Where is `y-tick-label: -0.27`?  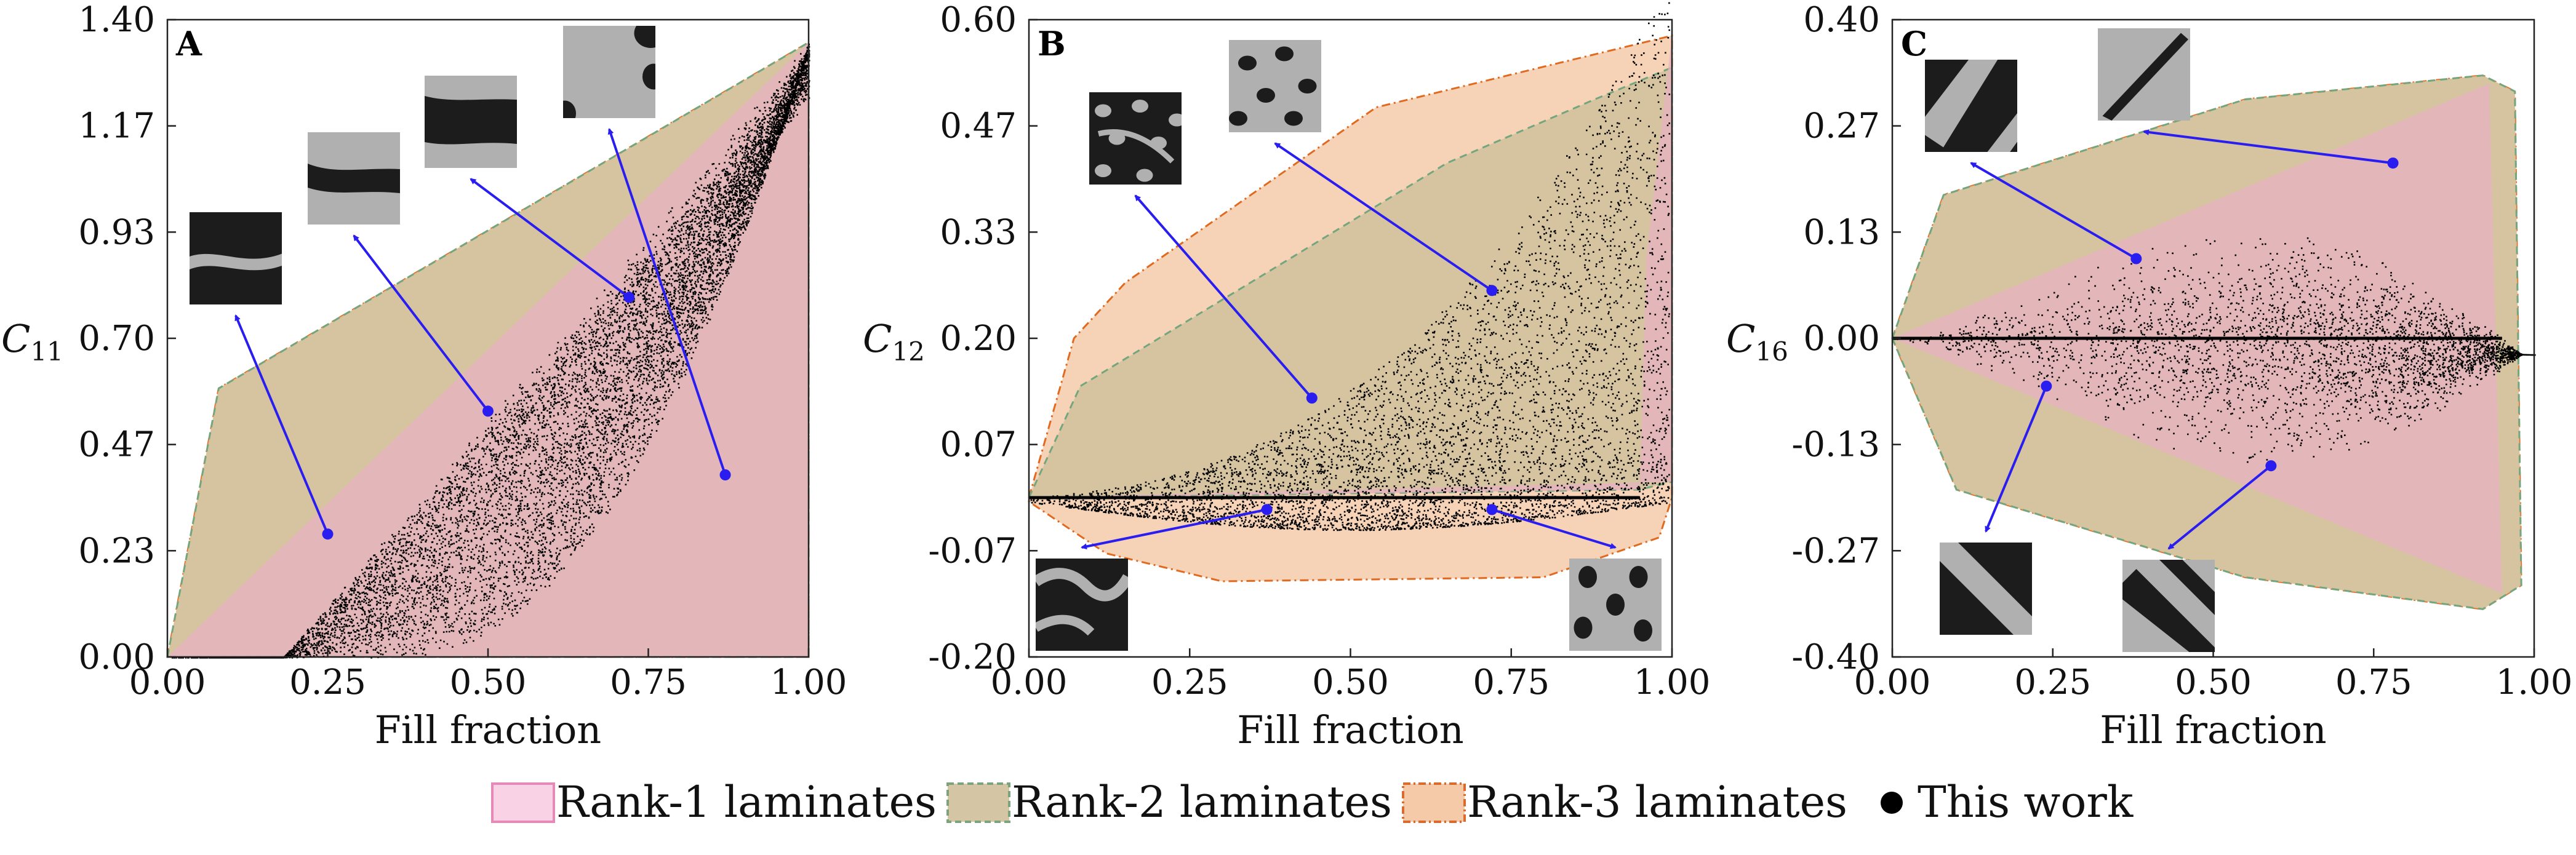 y-tick-label: -0.27 is located at coordinates (1835, 551).